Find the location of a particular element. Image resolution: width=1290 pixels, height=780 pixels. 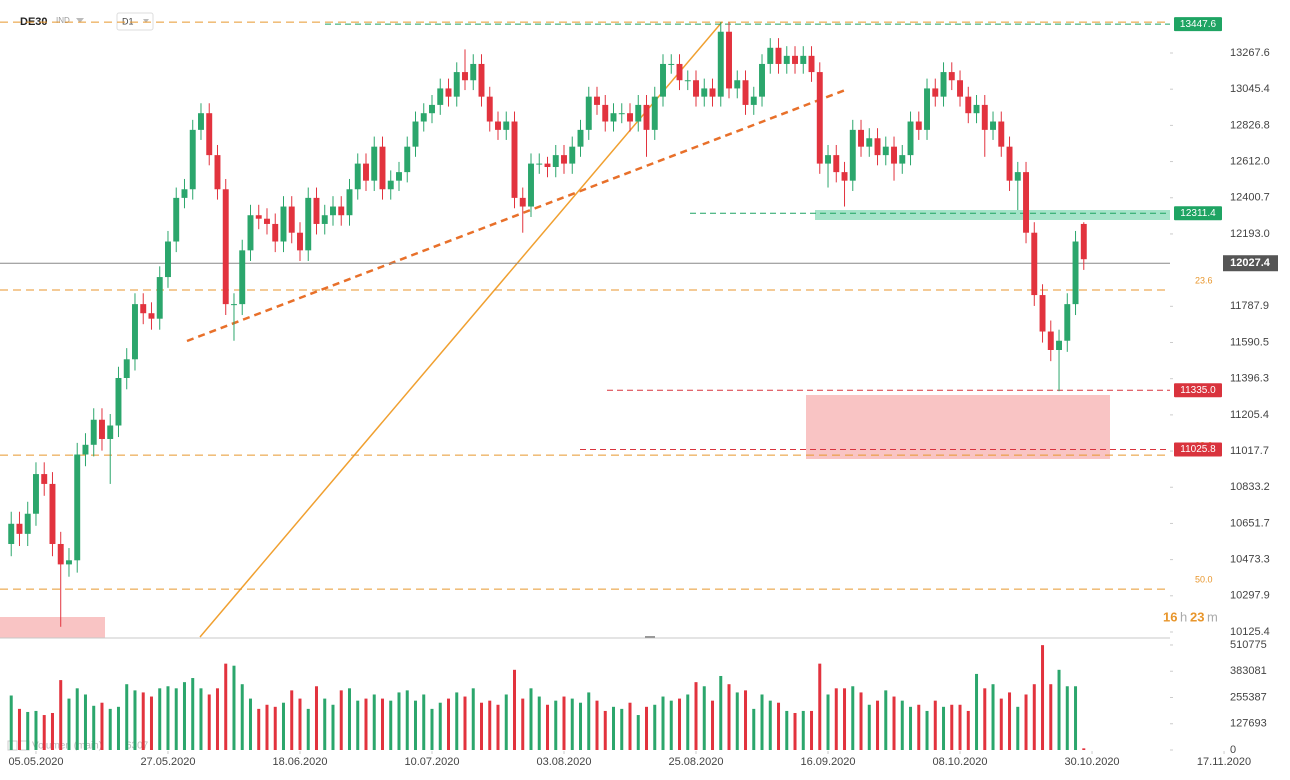

y-tick-label: 13267.6 is located at coordinates (1250, 53).